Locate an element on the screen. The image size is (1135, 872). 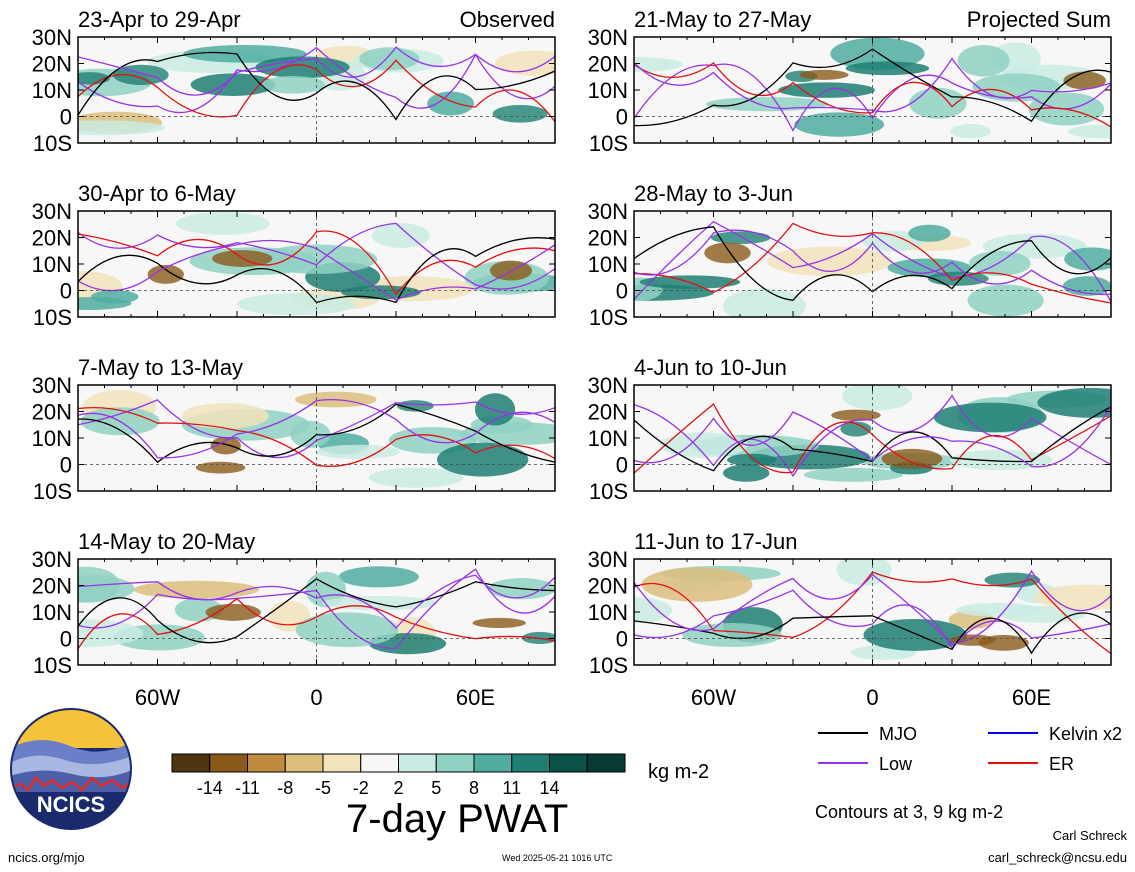
footer-timestamp: Wed 2025-05-21 1016 UTC is located at coordinates (557, 858).